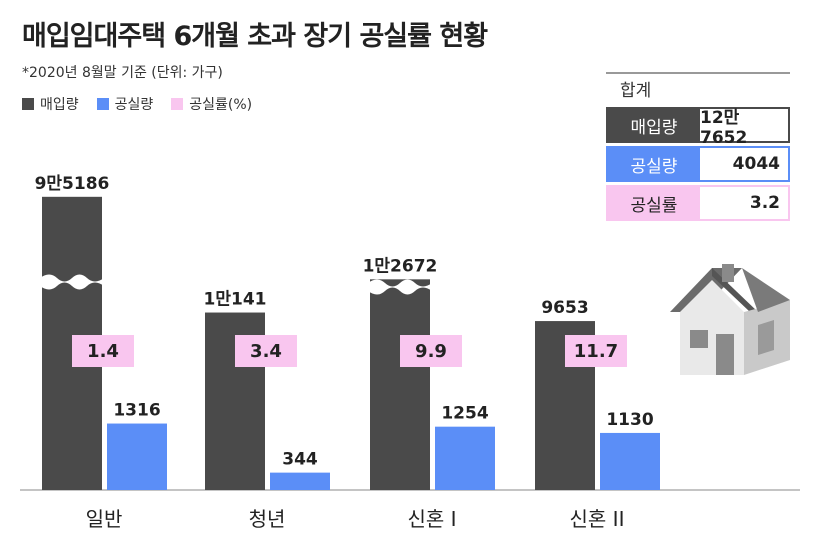  Describe the element at coordinates (654, 203) in the screenshot. I see `summary-label-vacancy-rate: 공실률` at that location.